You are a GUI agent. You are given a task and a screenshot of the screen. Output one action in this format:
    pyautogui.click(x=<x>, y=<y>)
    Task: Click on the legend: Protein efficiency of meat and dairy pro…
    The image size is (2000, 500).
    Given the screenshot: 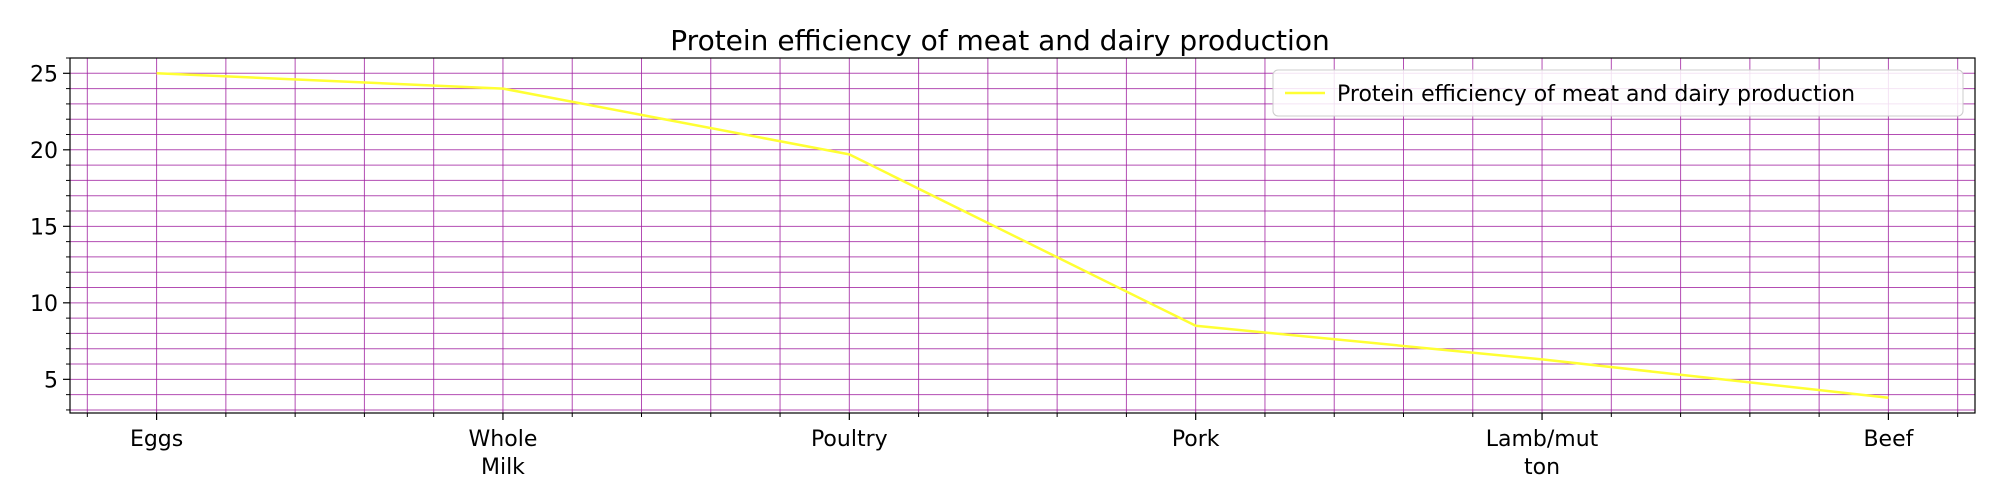 What is the action you would take?
    pyautogui.click(x=1618, y=93)
    